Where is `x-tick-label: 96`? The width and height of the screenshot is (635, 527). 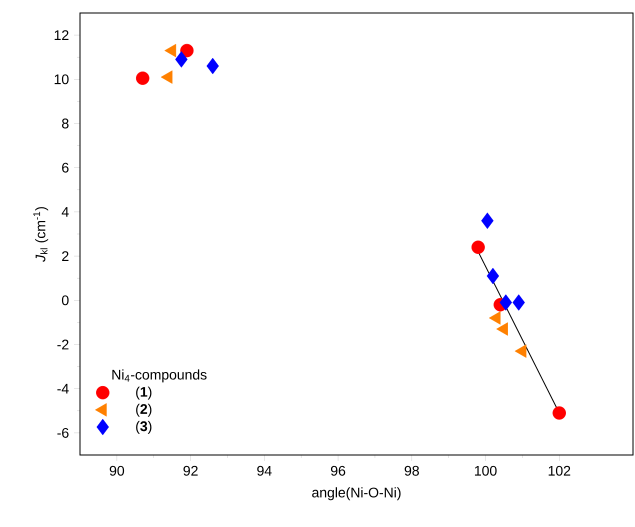 x-tick-label: 96 is located at coordinates (338, 471).